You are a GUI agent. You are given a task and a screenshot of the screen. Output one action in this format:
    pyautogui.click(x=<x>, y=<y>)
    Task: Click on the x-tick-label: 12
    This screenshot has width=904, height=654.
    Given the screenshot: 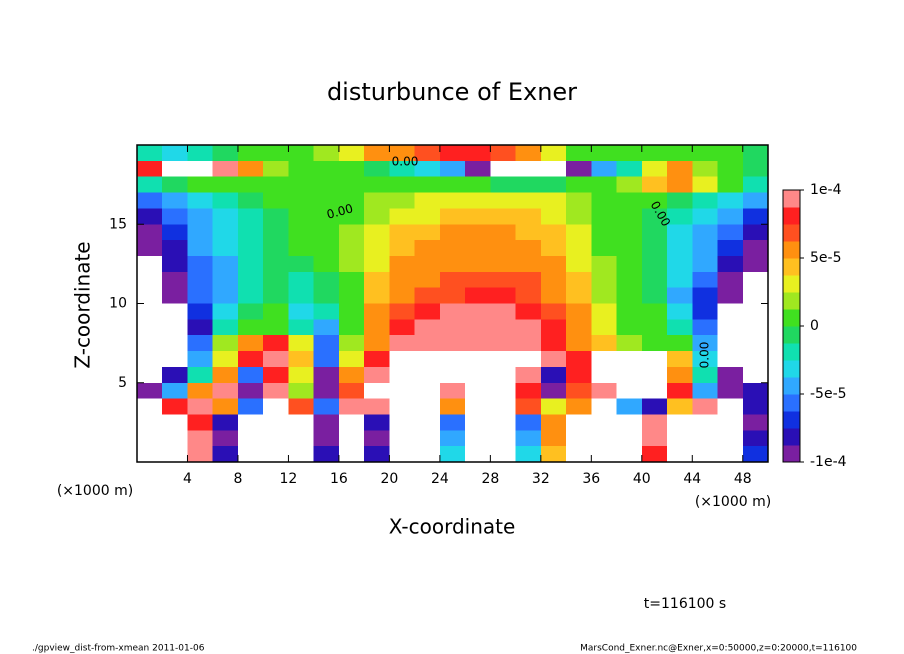 What is the action you would take?
    pyautogui.click(x=289, y=479)
    